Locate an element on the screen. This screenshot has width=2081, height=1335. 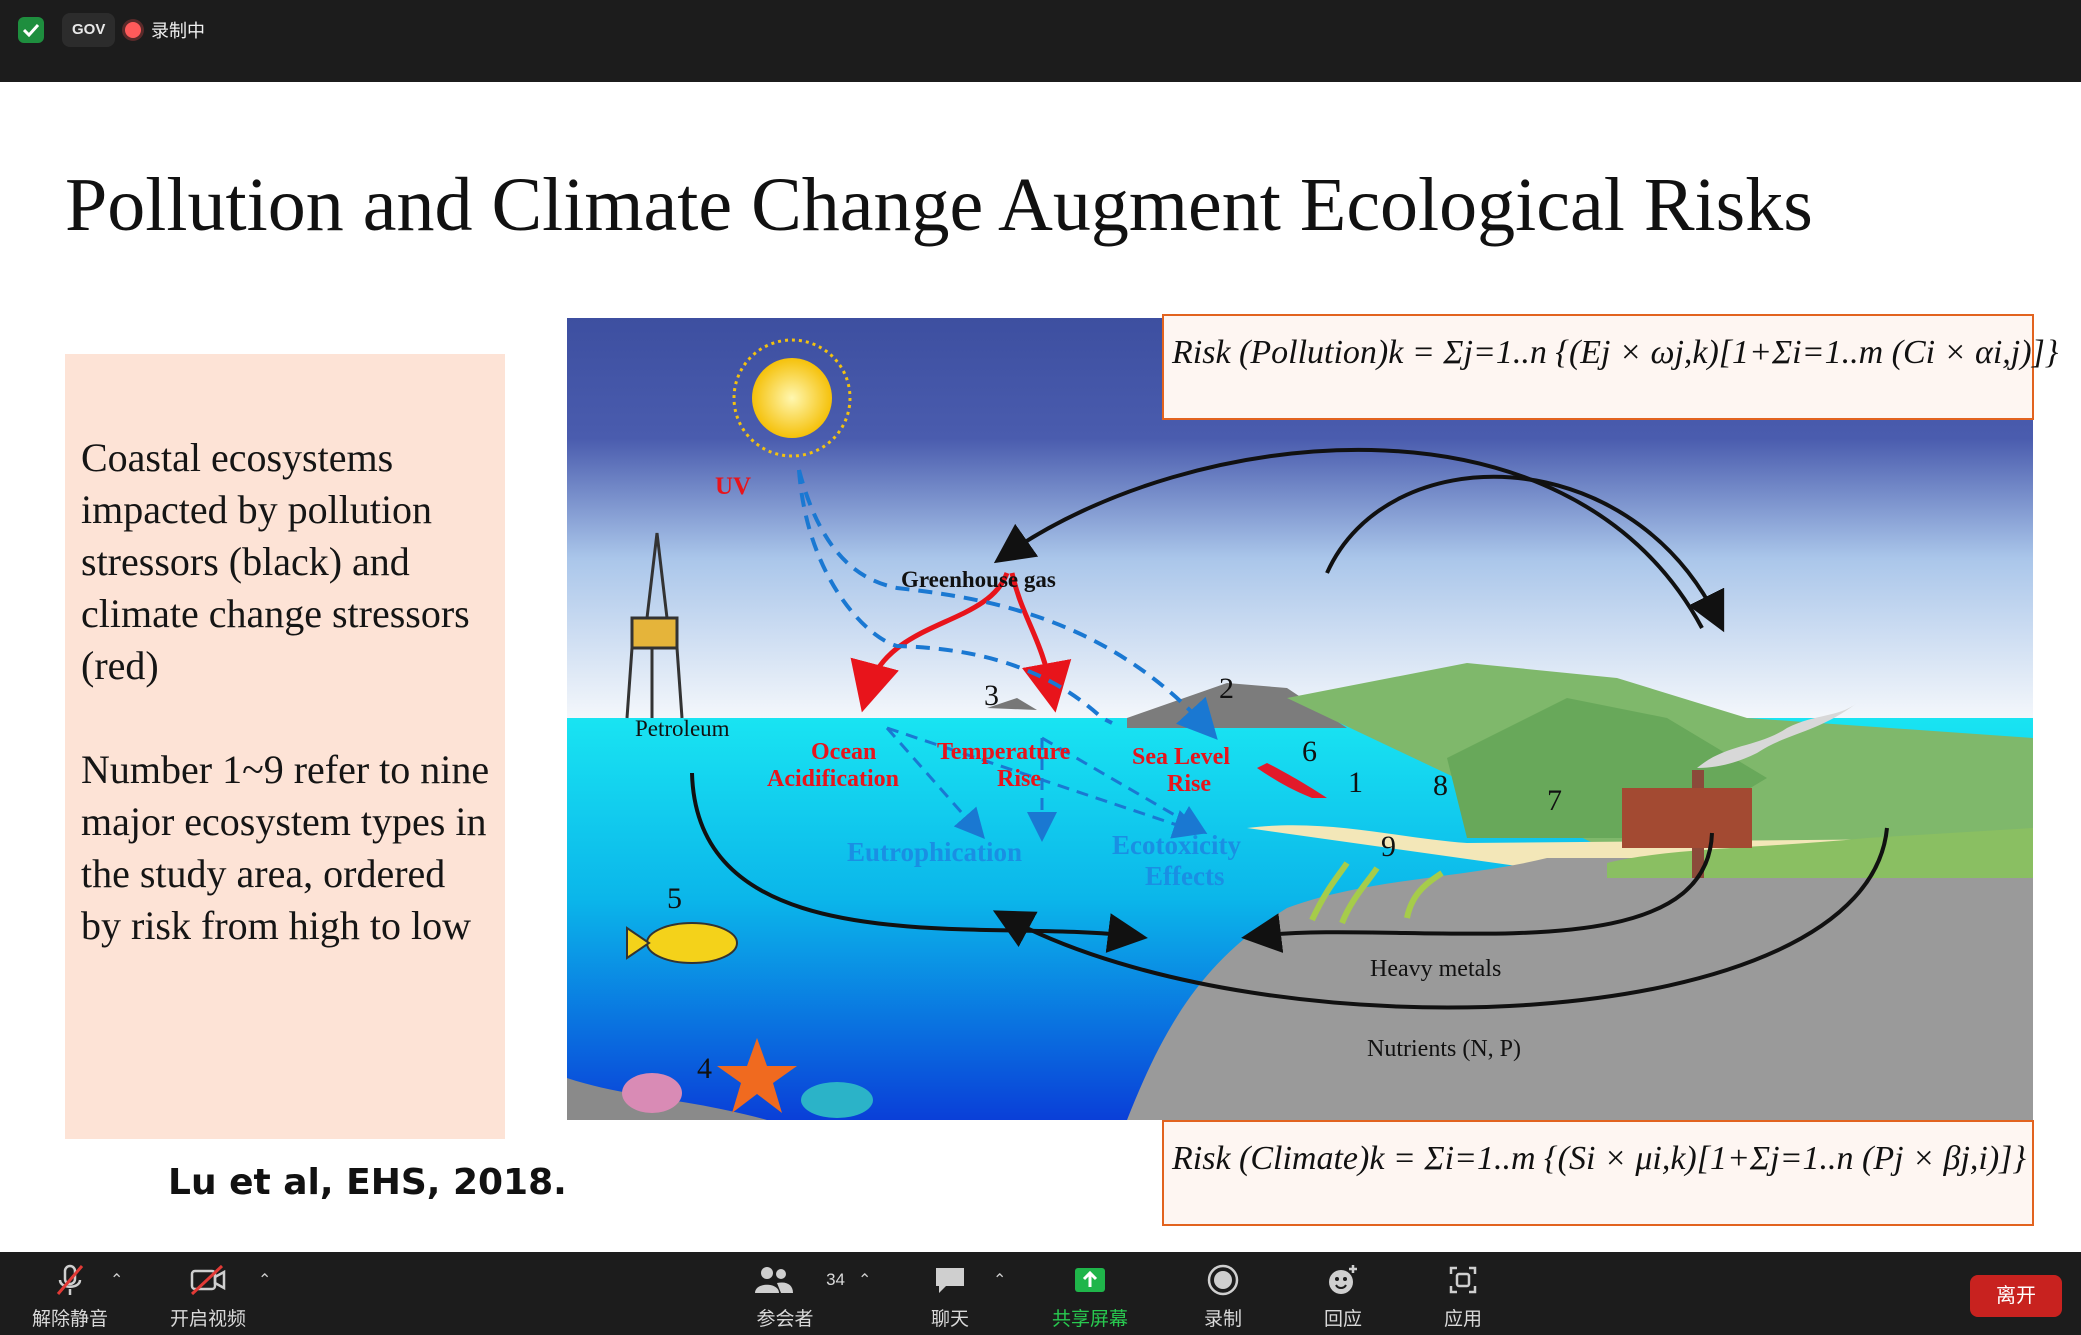
recording-label: 录制中 is located at coordinates (178, 31).